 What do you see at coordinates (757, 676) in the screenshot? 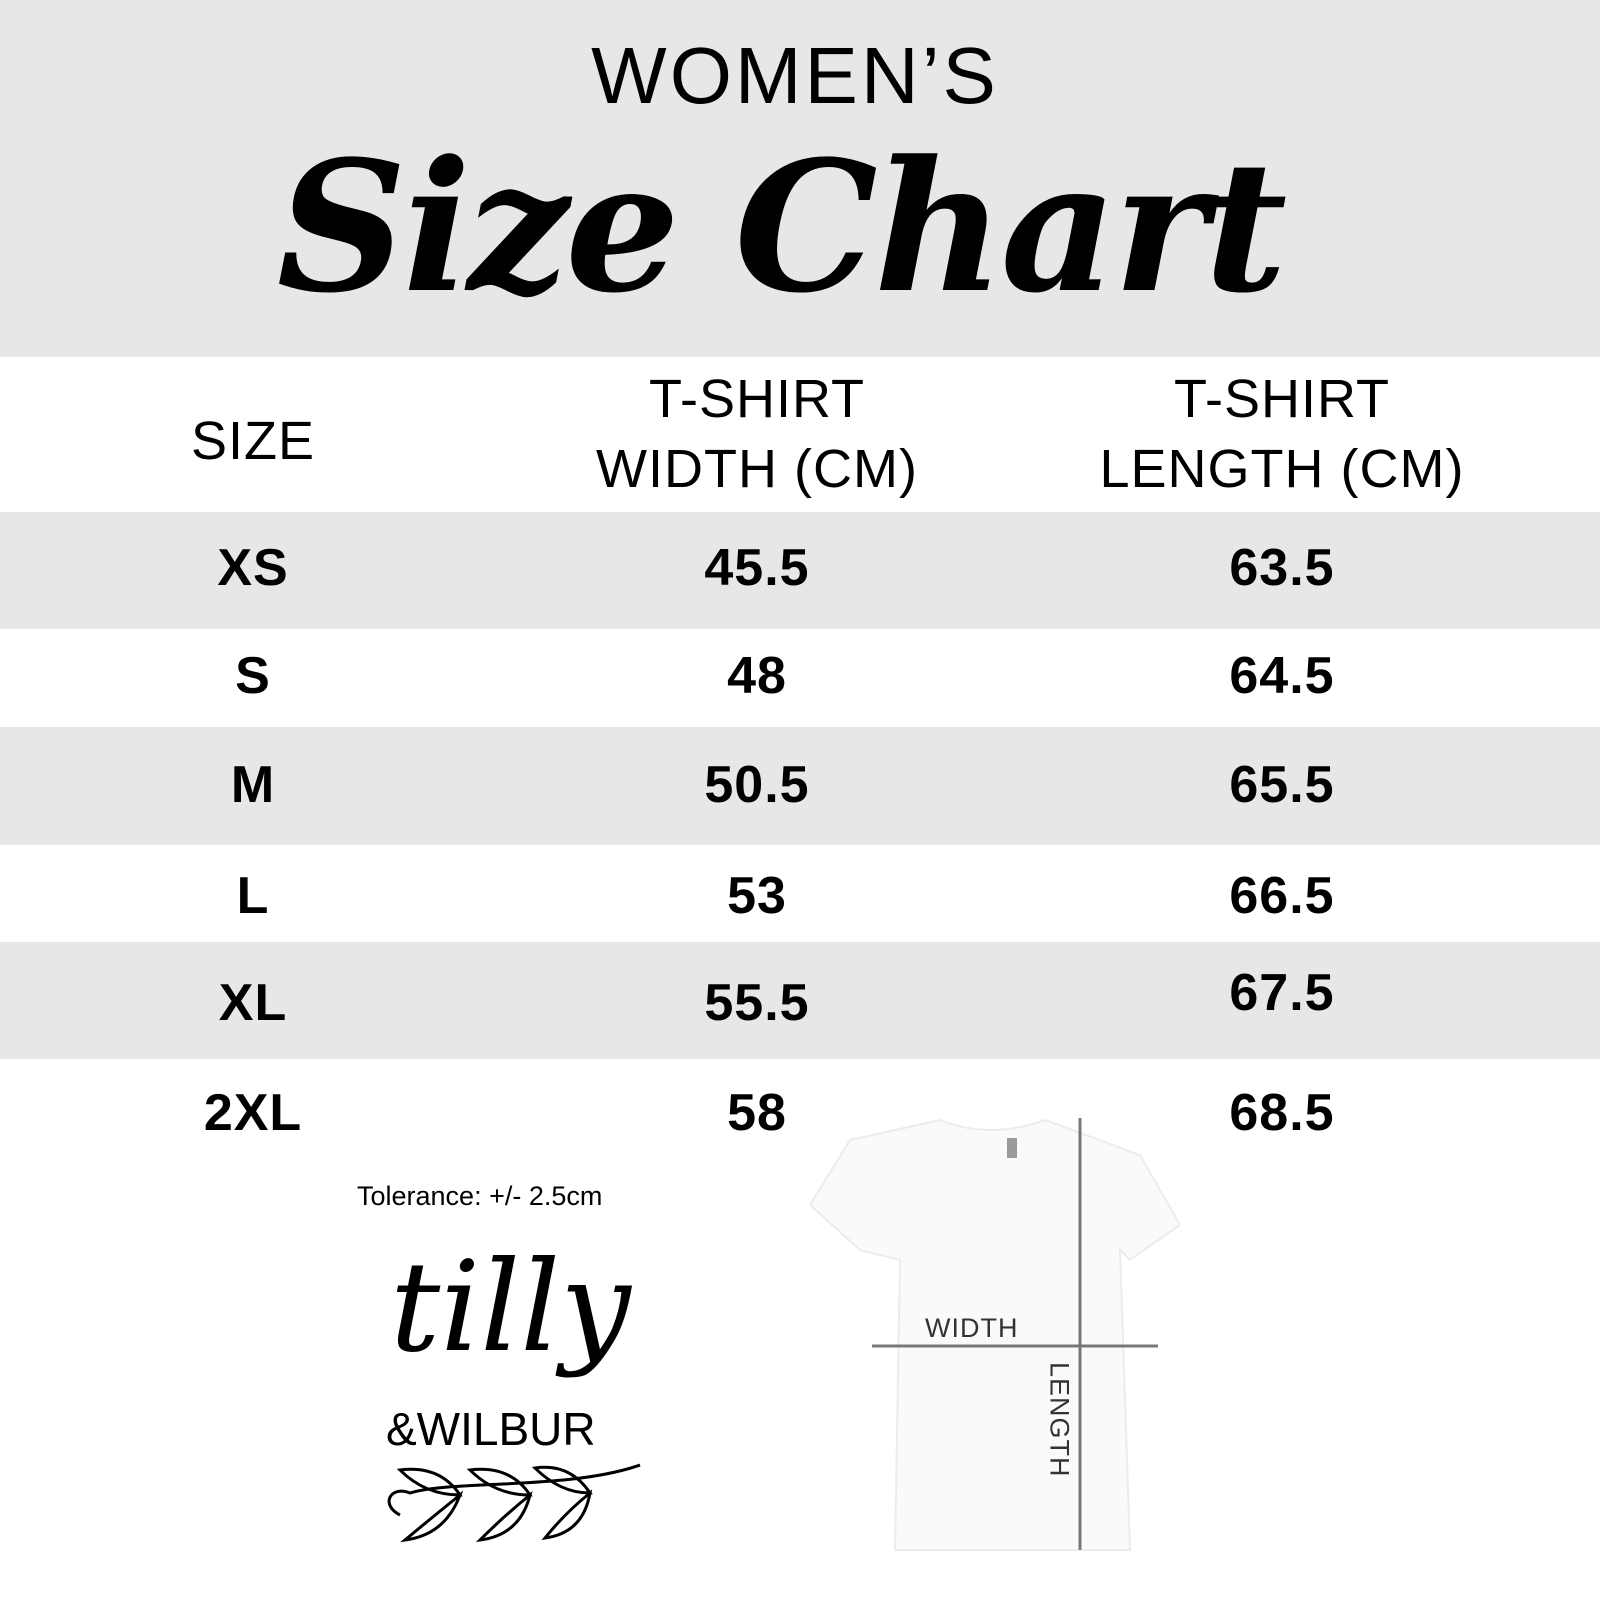
I see `cell-width: 48` at bounding box center [757, 676].